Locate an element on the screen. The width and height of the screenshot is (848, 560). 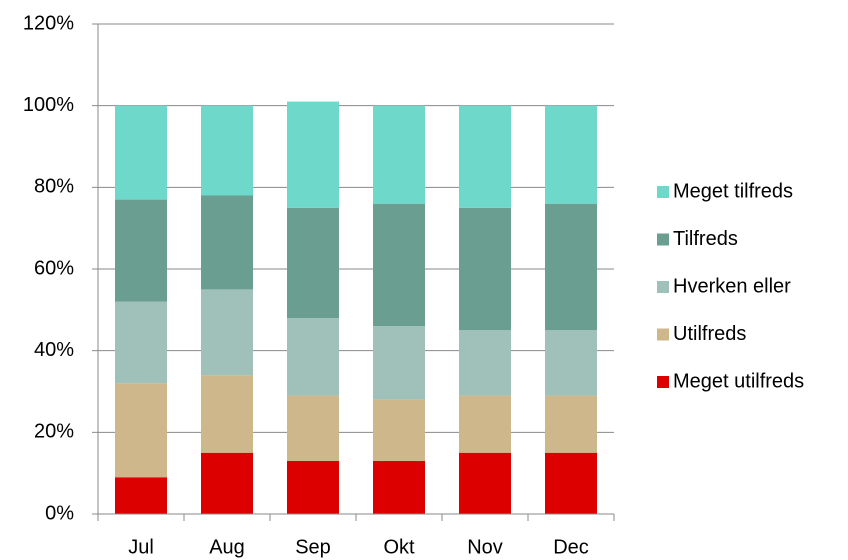
y-tick-label: 60% is located at coordinates (54, 268).